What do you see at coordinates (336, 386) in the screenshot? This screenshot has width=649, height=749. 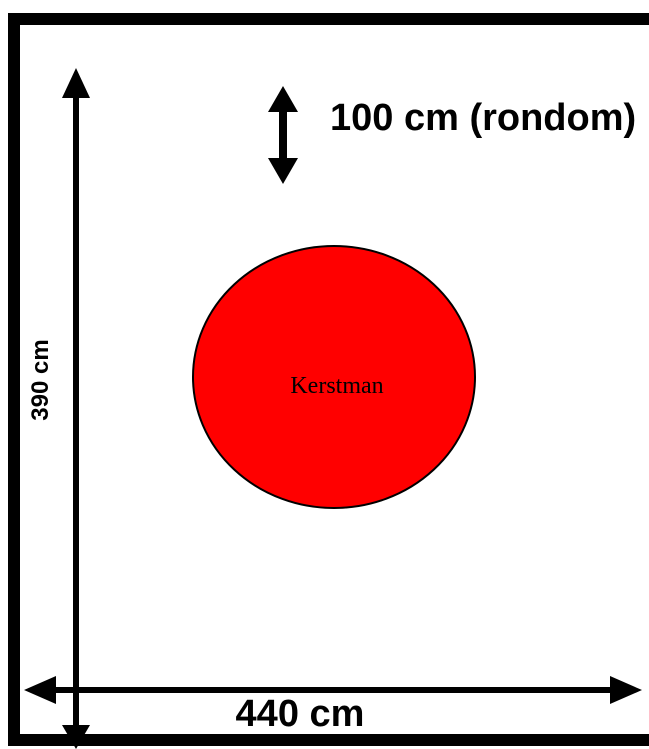 I see `circle-label: Kerstman` at bounding box center [336, 386].